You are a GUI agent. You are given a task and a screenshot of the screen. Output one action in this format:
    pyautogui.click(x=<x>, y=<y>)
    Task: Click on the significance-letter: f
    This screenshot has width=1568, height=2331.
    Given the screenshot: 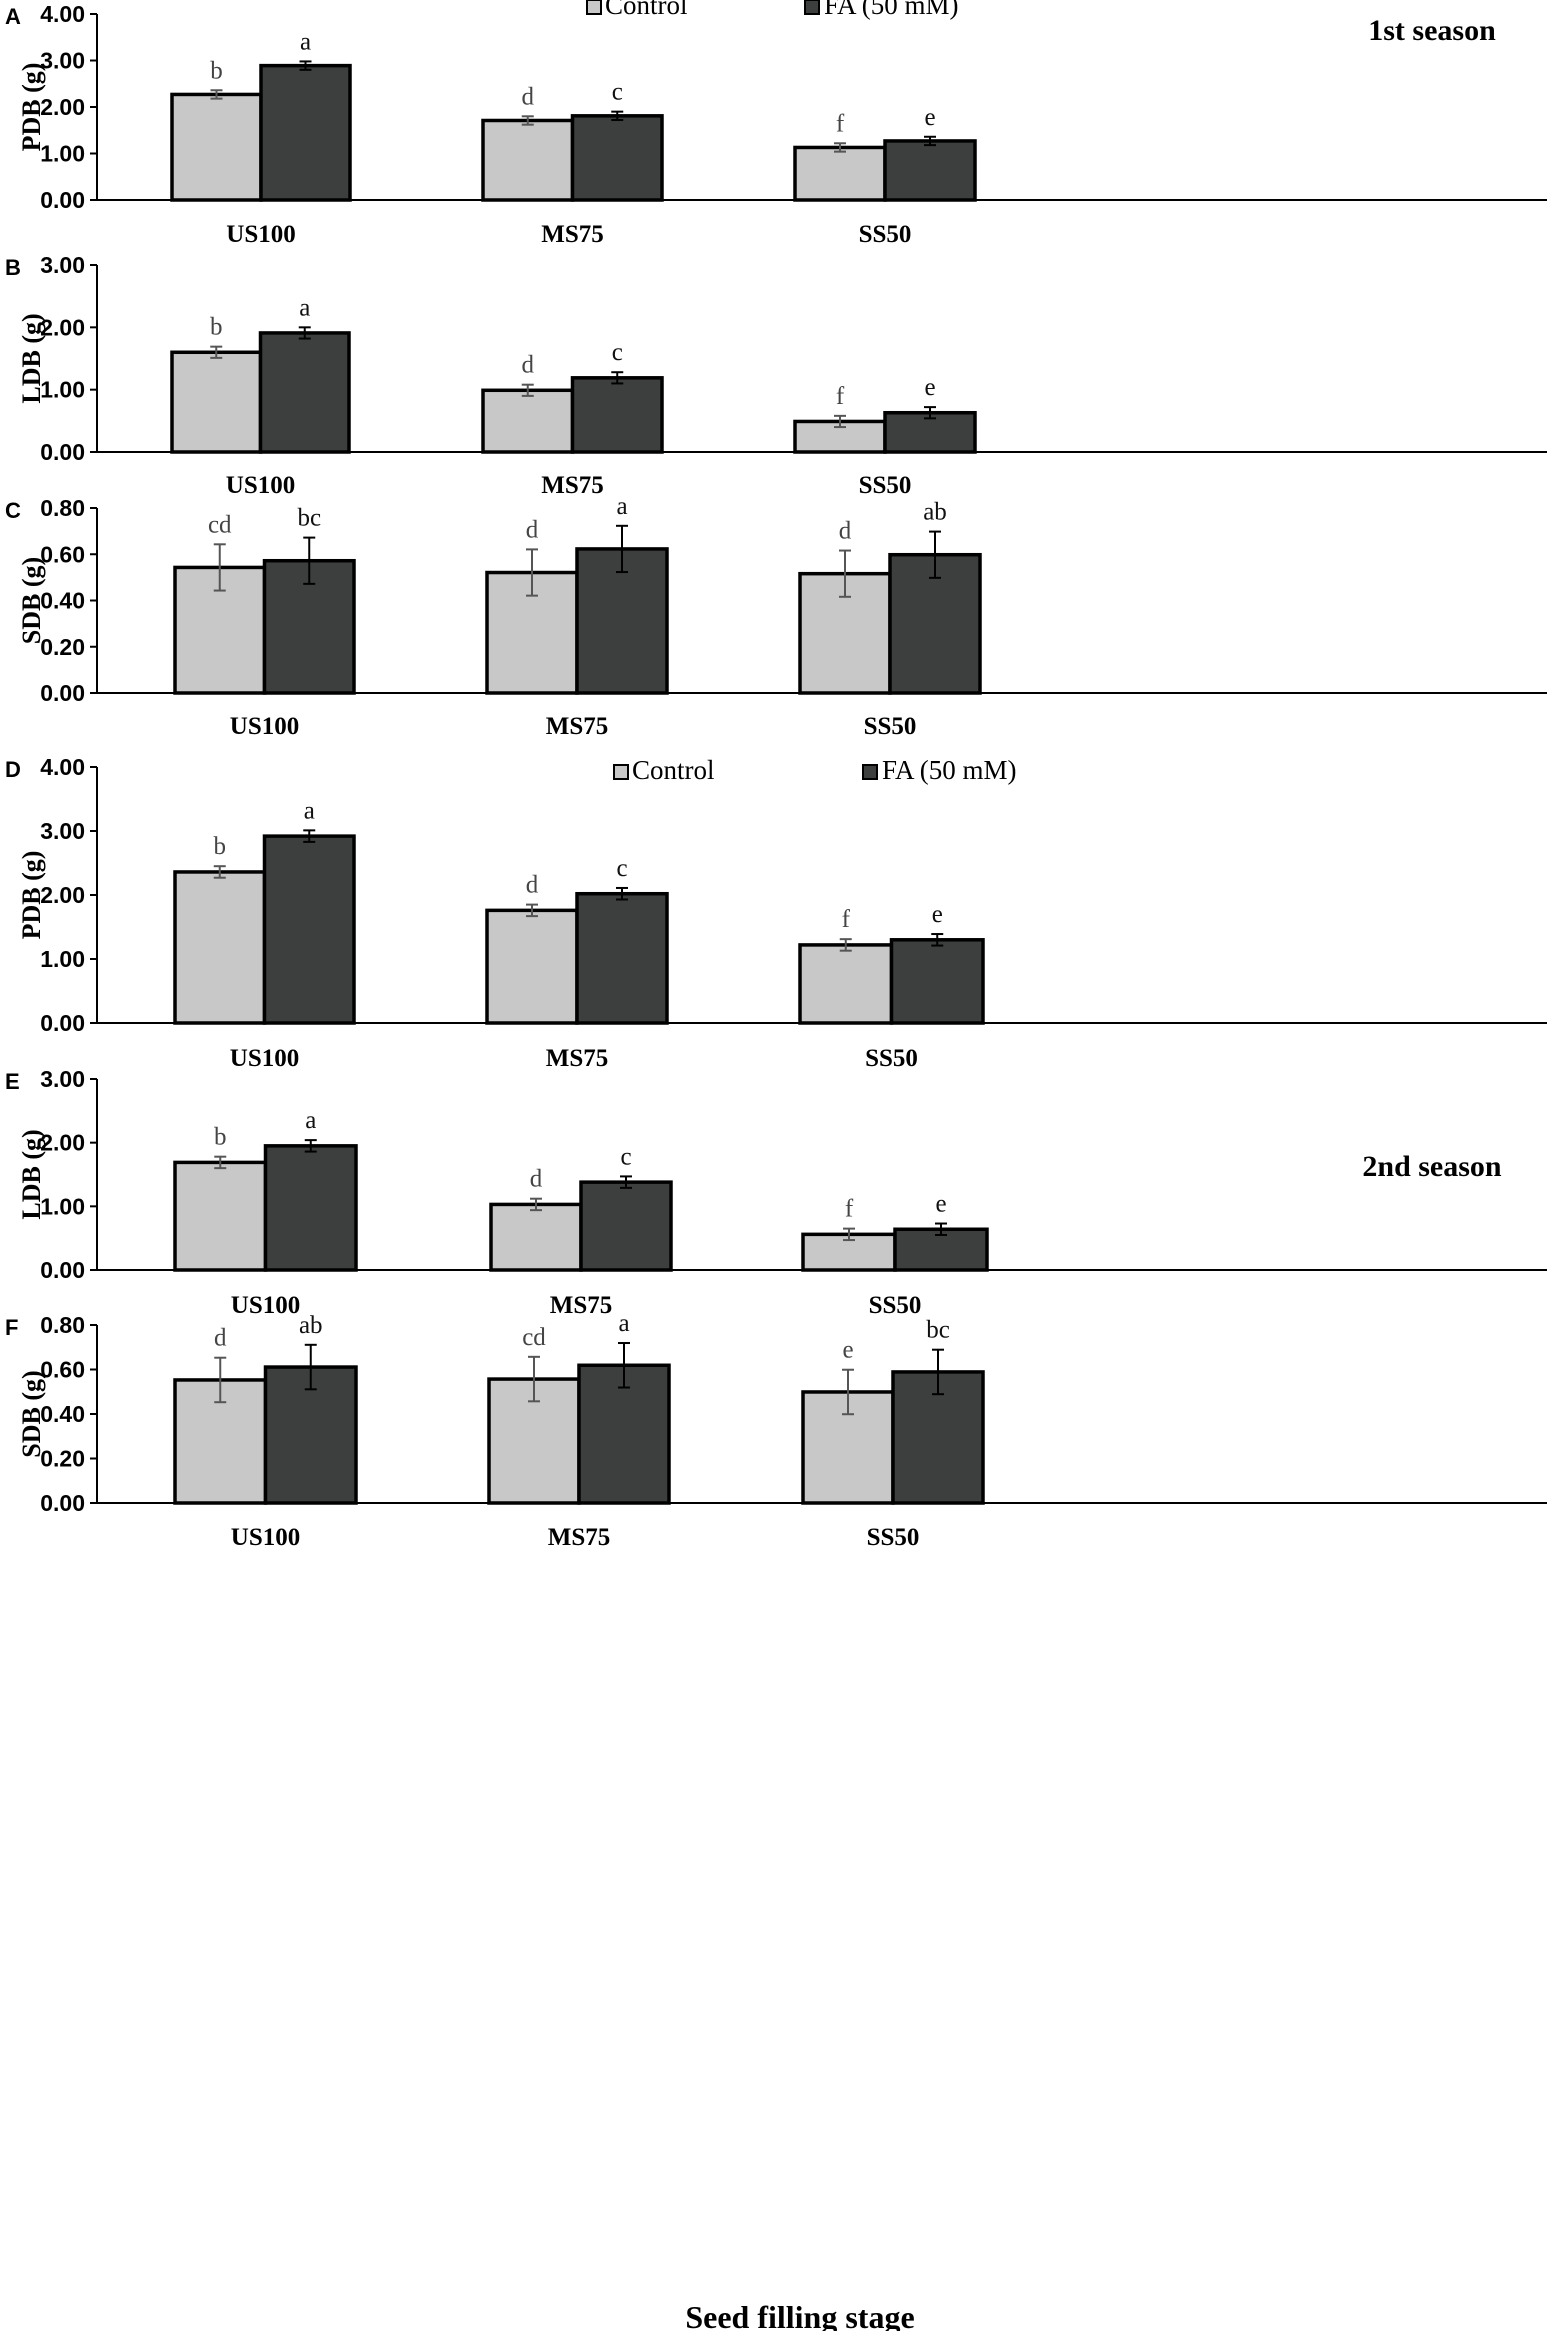 What is the action you would take?
    pyautogui.click(x=840, y=396)
    